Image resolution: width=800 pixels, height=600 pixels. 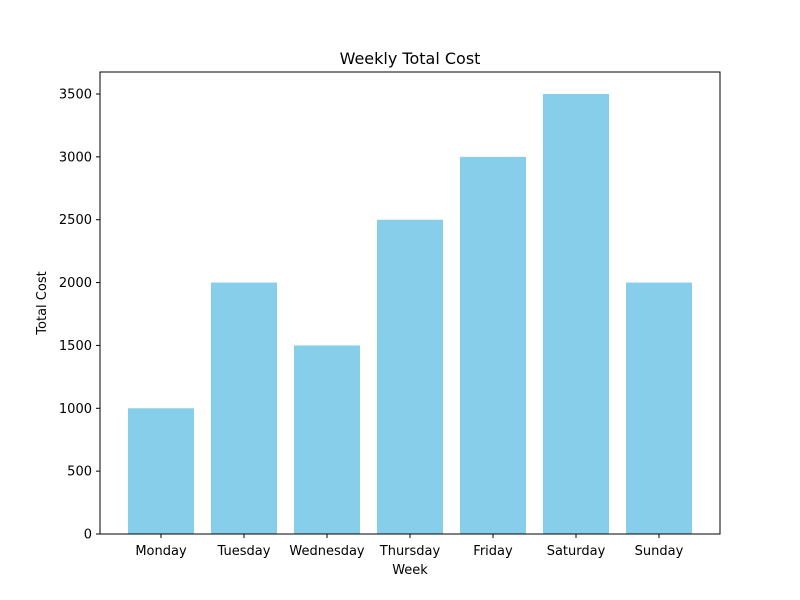 What do you see at coordinates (327, 439) in the screenshot?
I see `bar-wednesday` at bounding box center [327, 439].